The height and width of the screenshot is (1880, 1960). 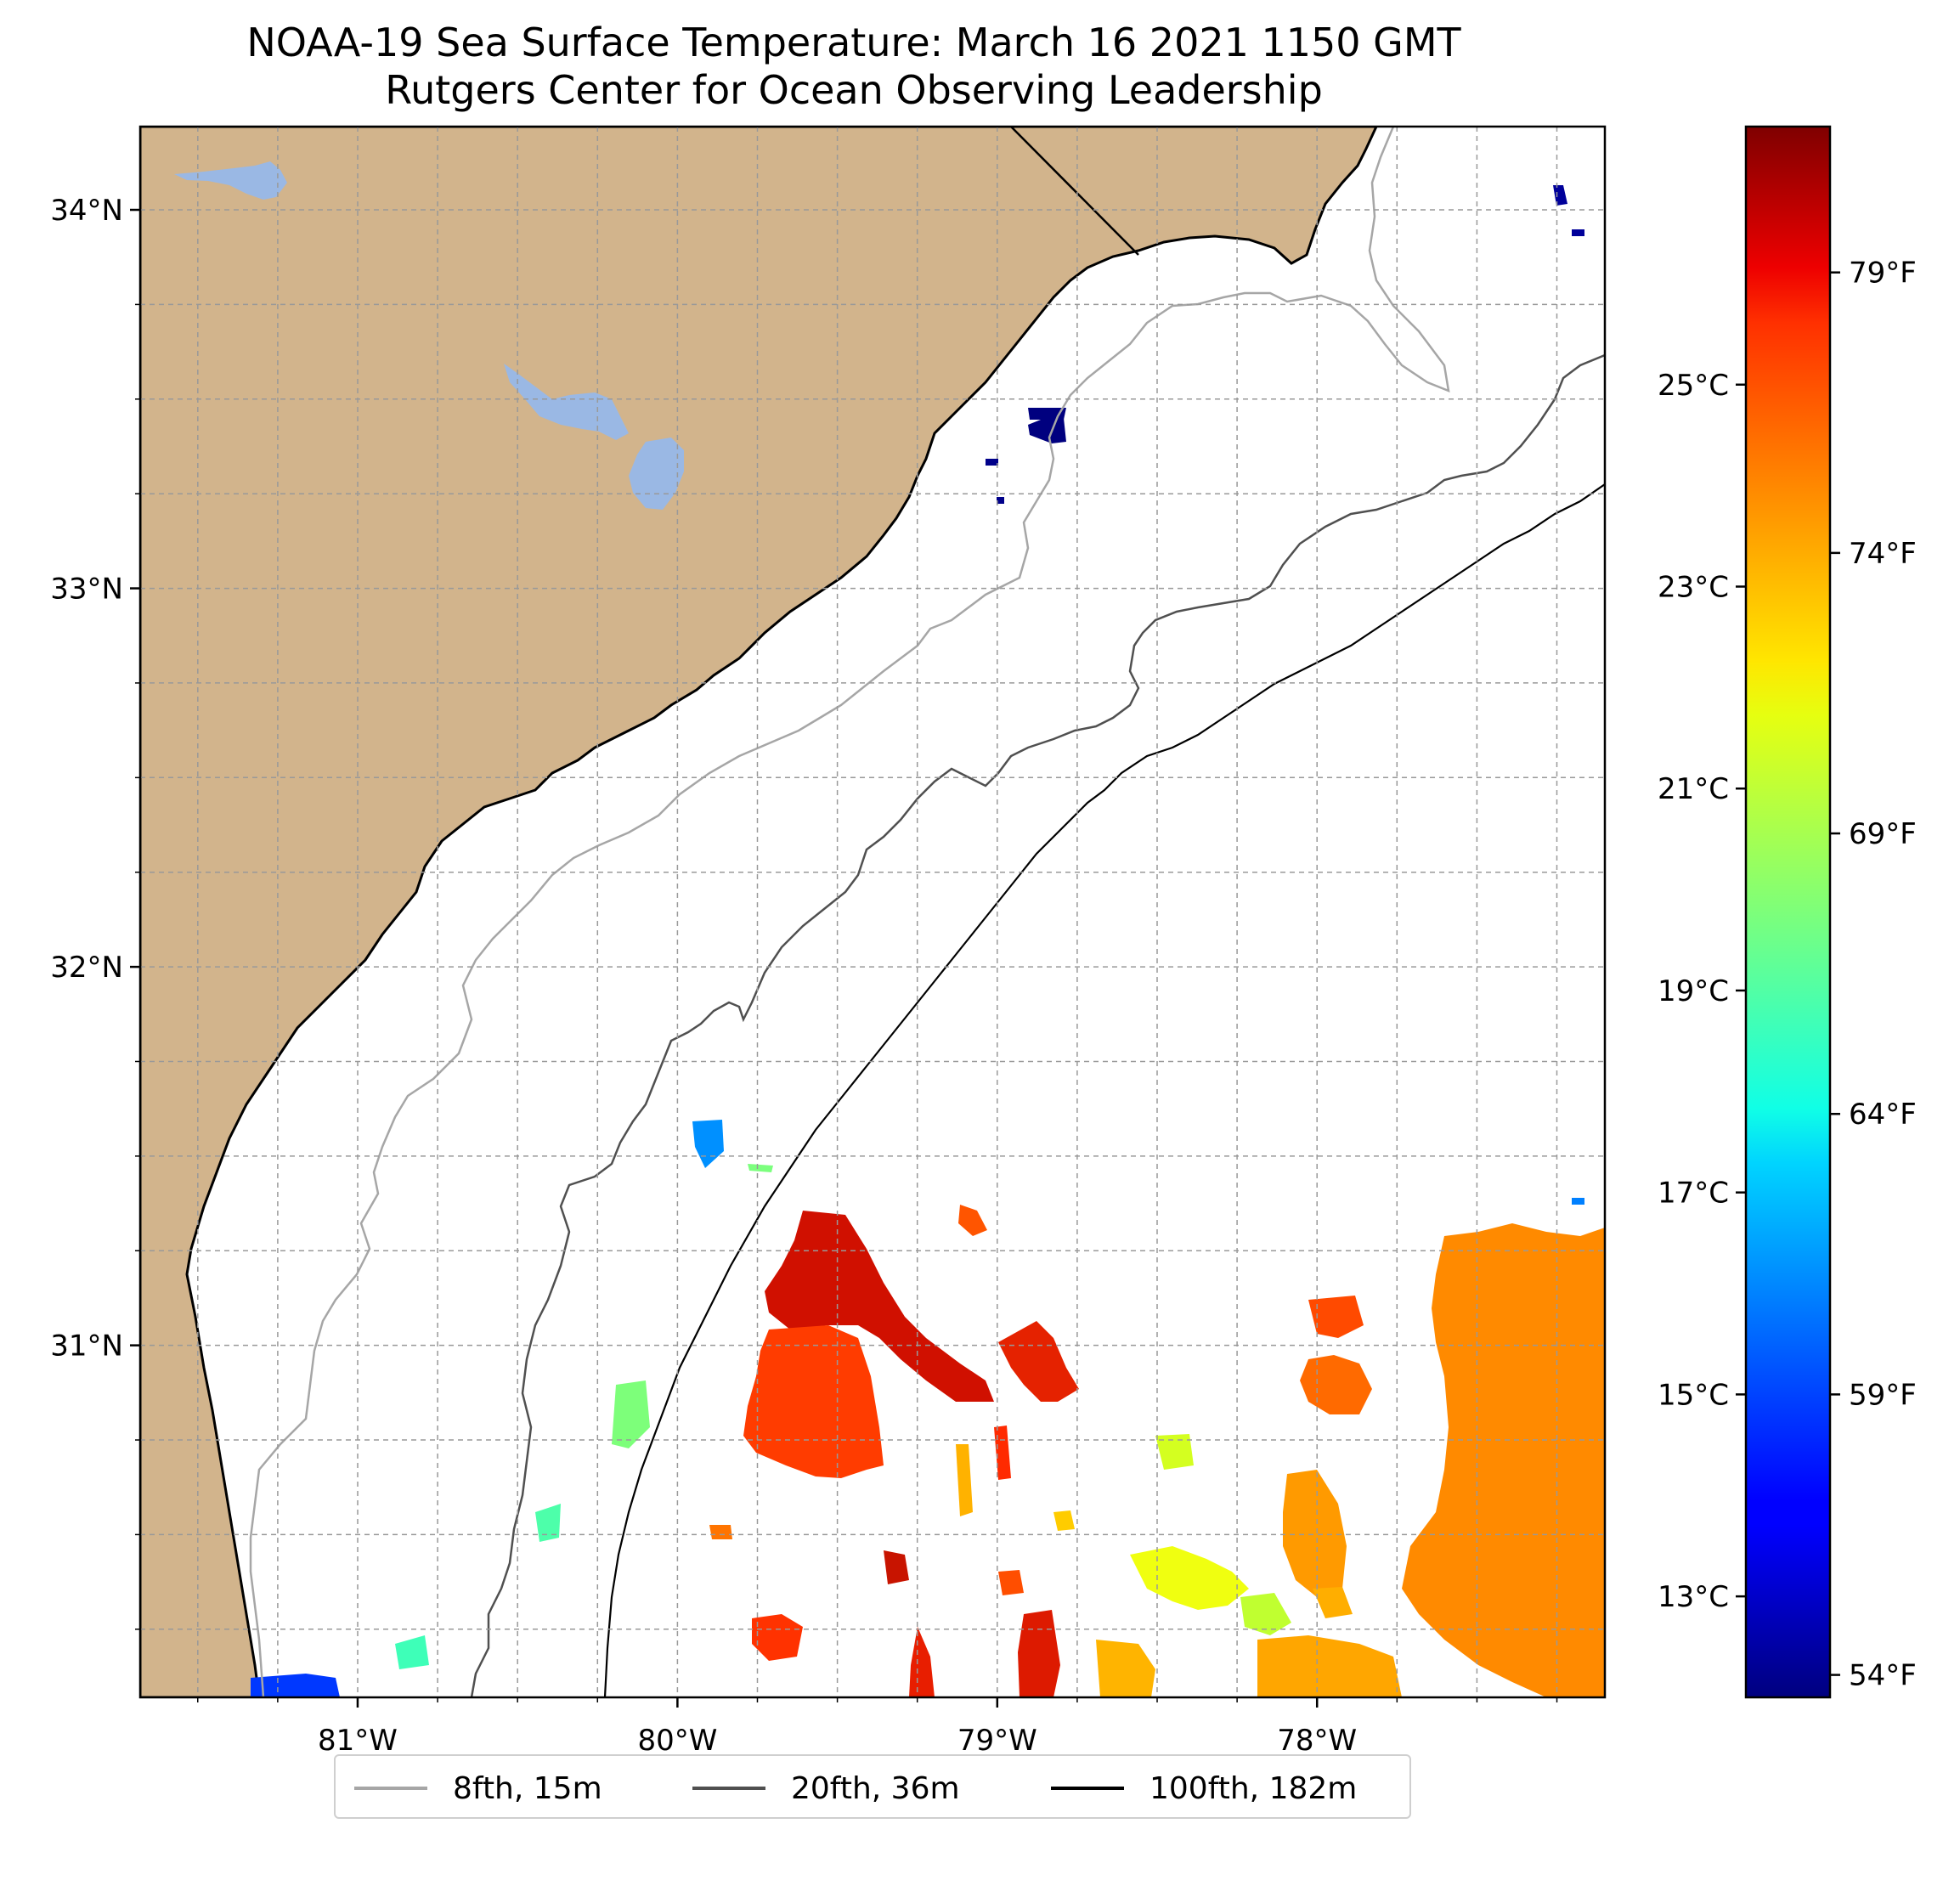 I want to click on lat-tick-label: 33°N, so click(x=87, y=590).